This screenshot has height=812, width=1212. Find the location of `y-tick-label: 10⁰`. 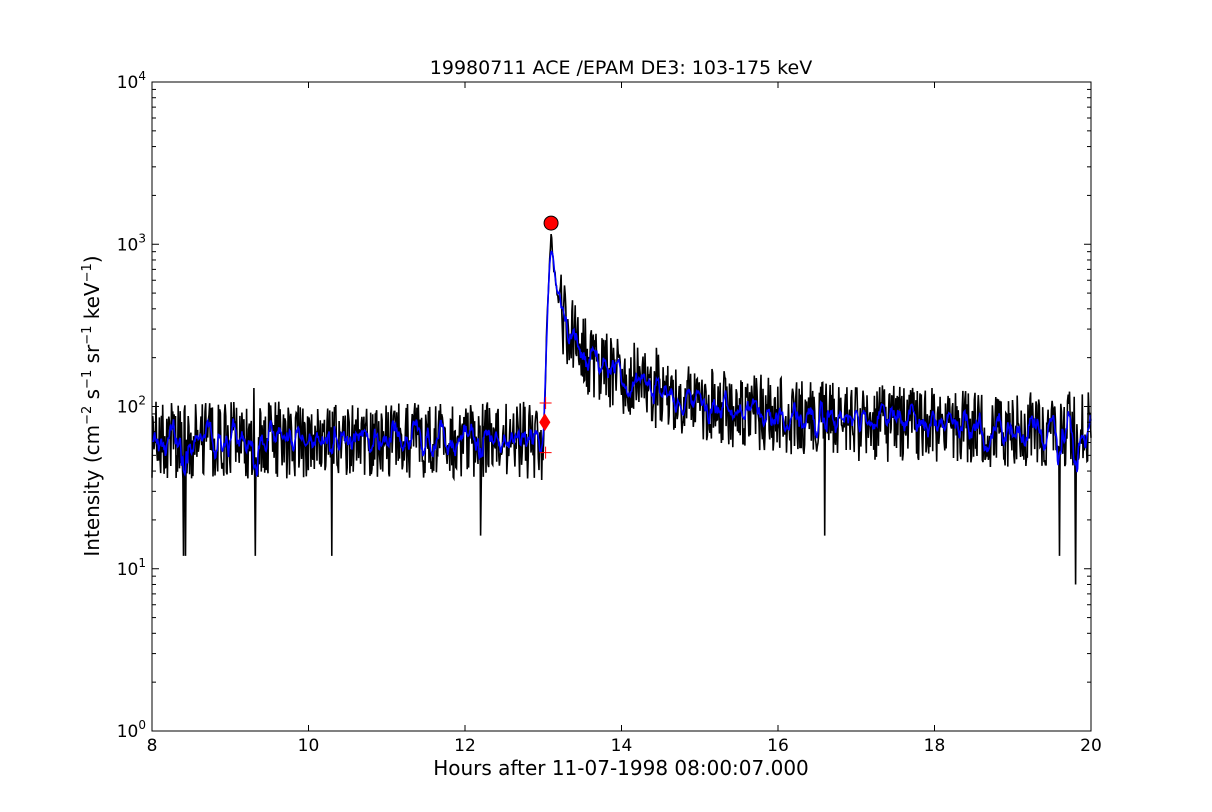

y-tick-label: 10⁰ is located at coordinates (131, 730).